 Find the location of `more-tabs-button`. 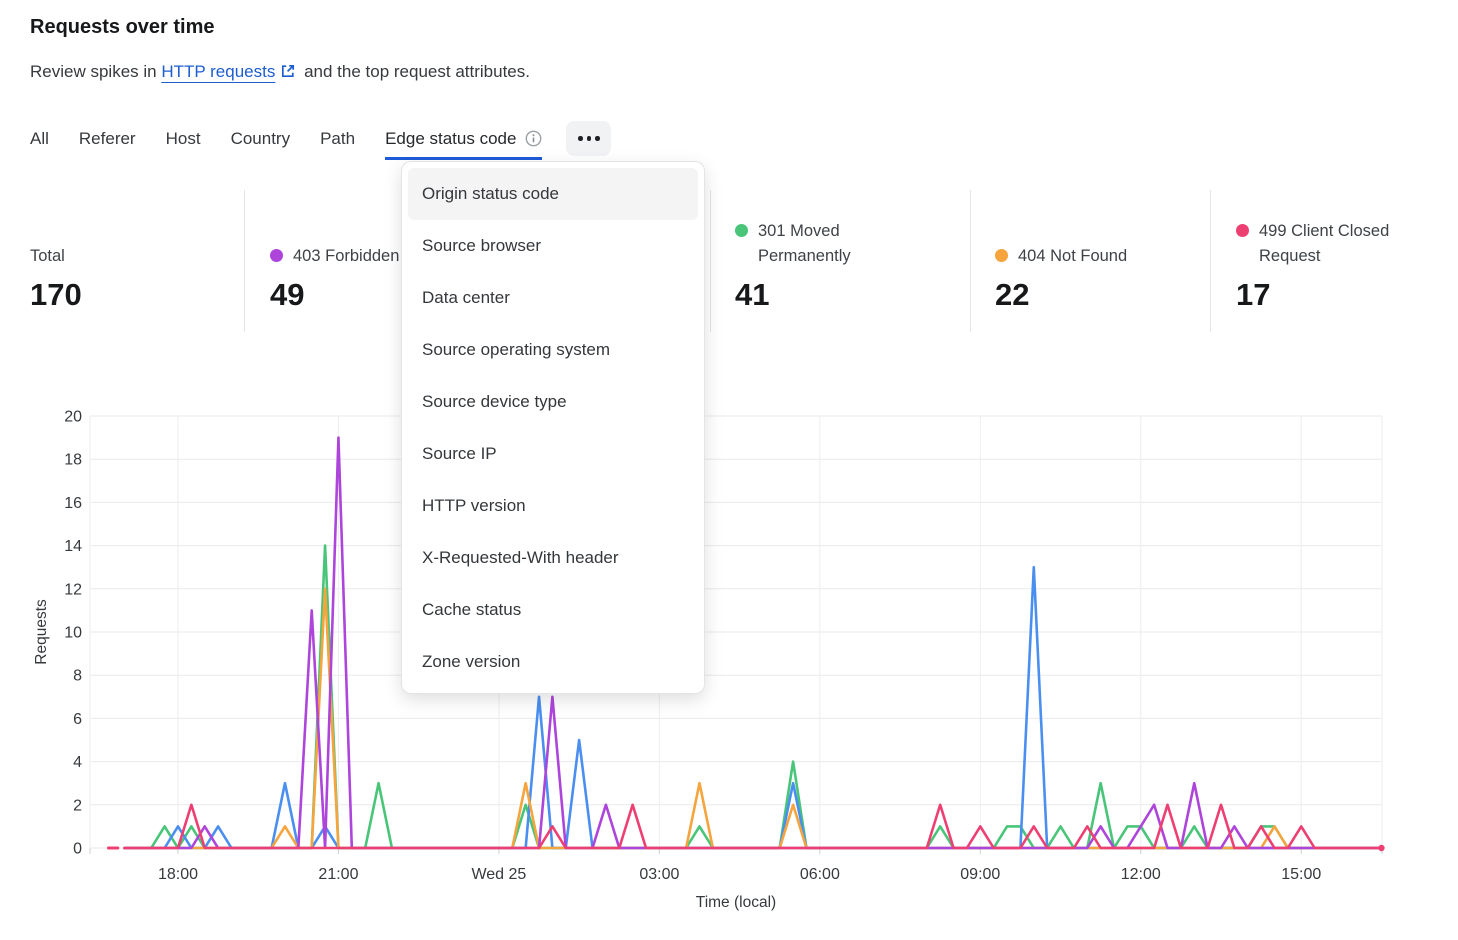

more-tabs-button is located at coordinates (589, 138).